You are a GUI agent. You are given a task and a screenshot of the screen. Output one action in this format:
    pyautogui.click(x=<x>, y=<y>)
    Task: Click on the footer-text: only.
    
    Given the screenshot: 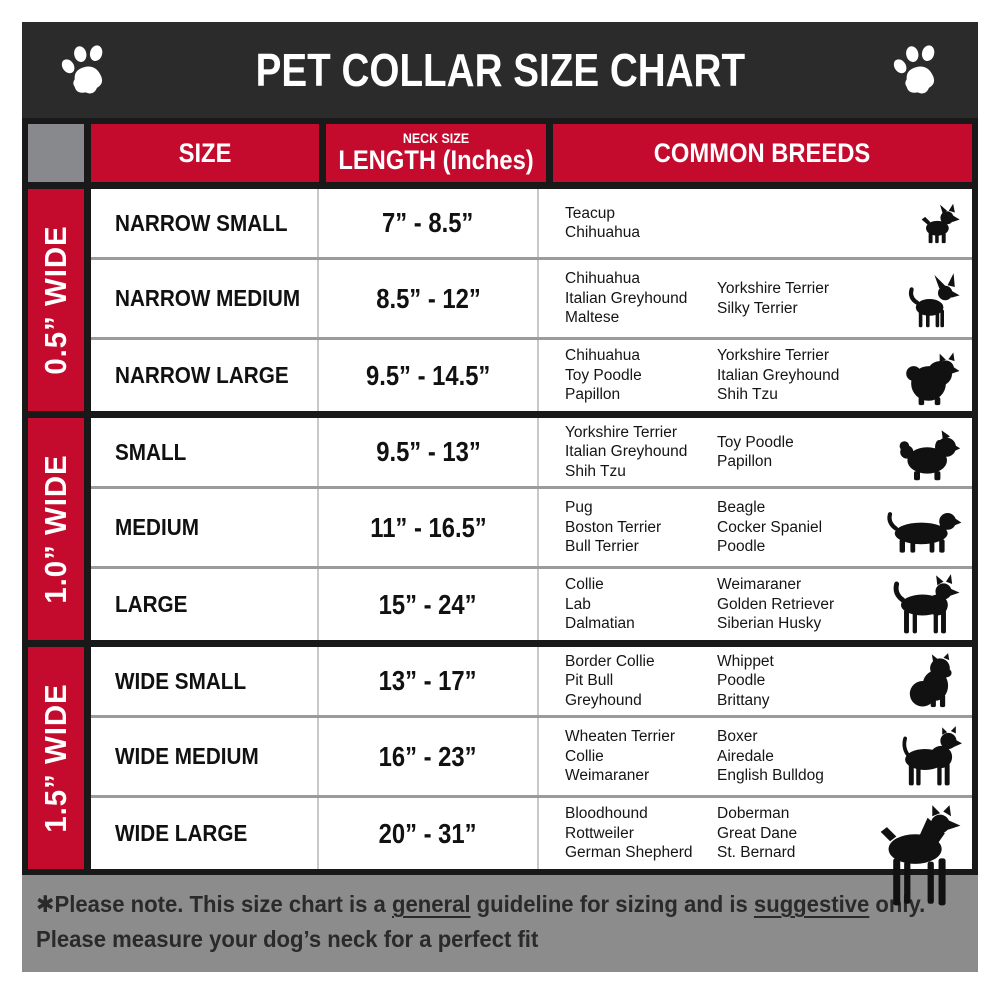 What is the action you would take?
    pyautogui.click(x=900, y=904)
    